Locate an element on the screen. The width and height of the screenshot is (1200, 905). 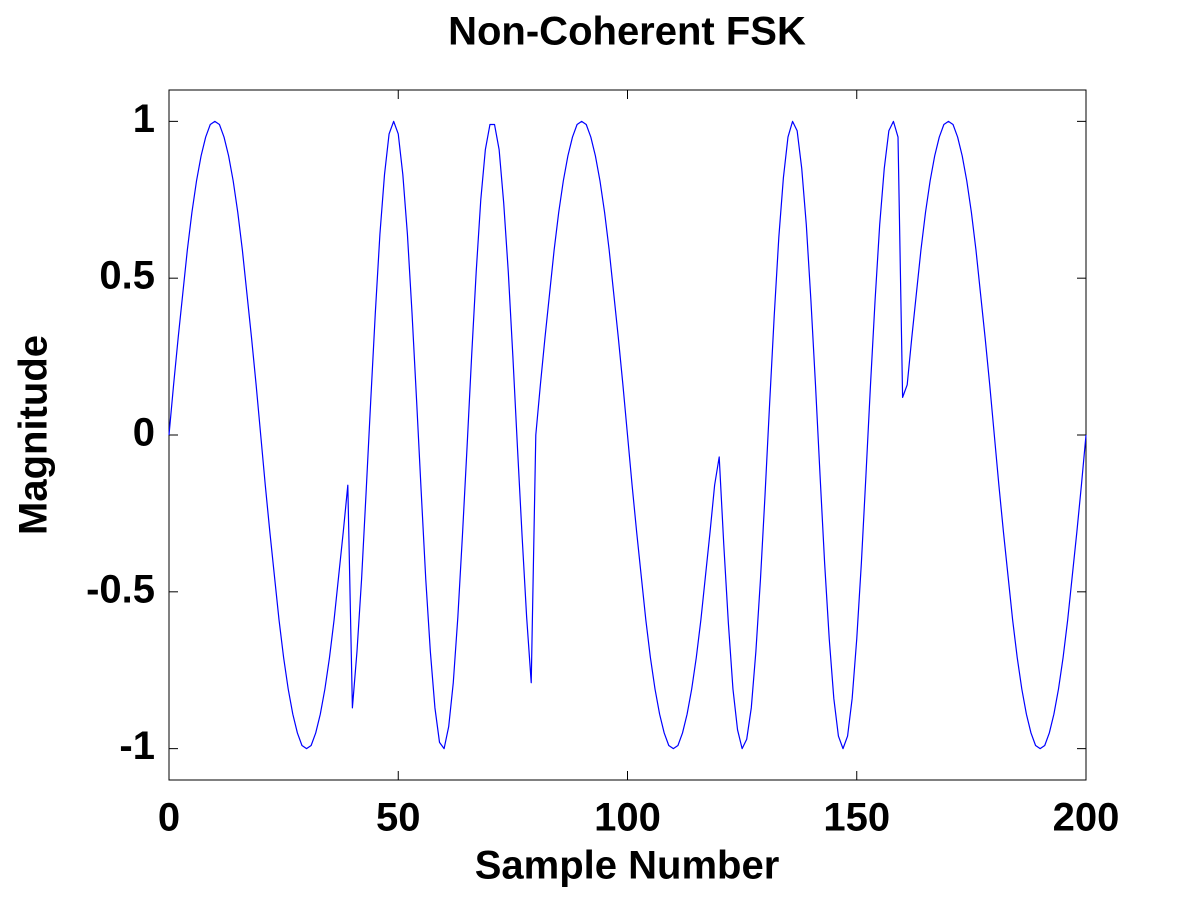
x-axis-label: Sample Number is located at coordinates (627, 866).